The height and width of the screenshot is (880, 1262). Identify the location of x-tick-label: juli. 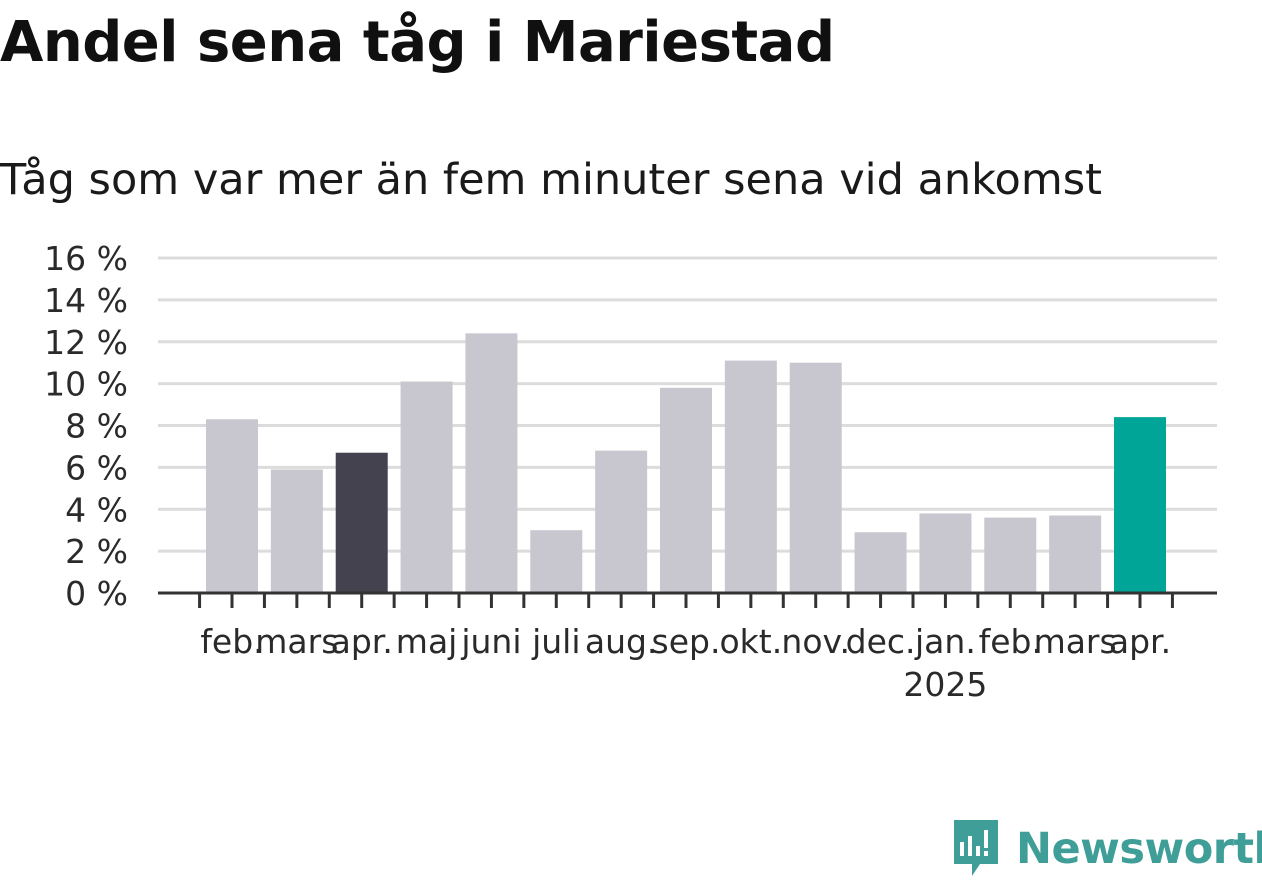
(555, 641).